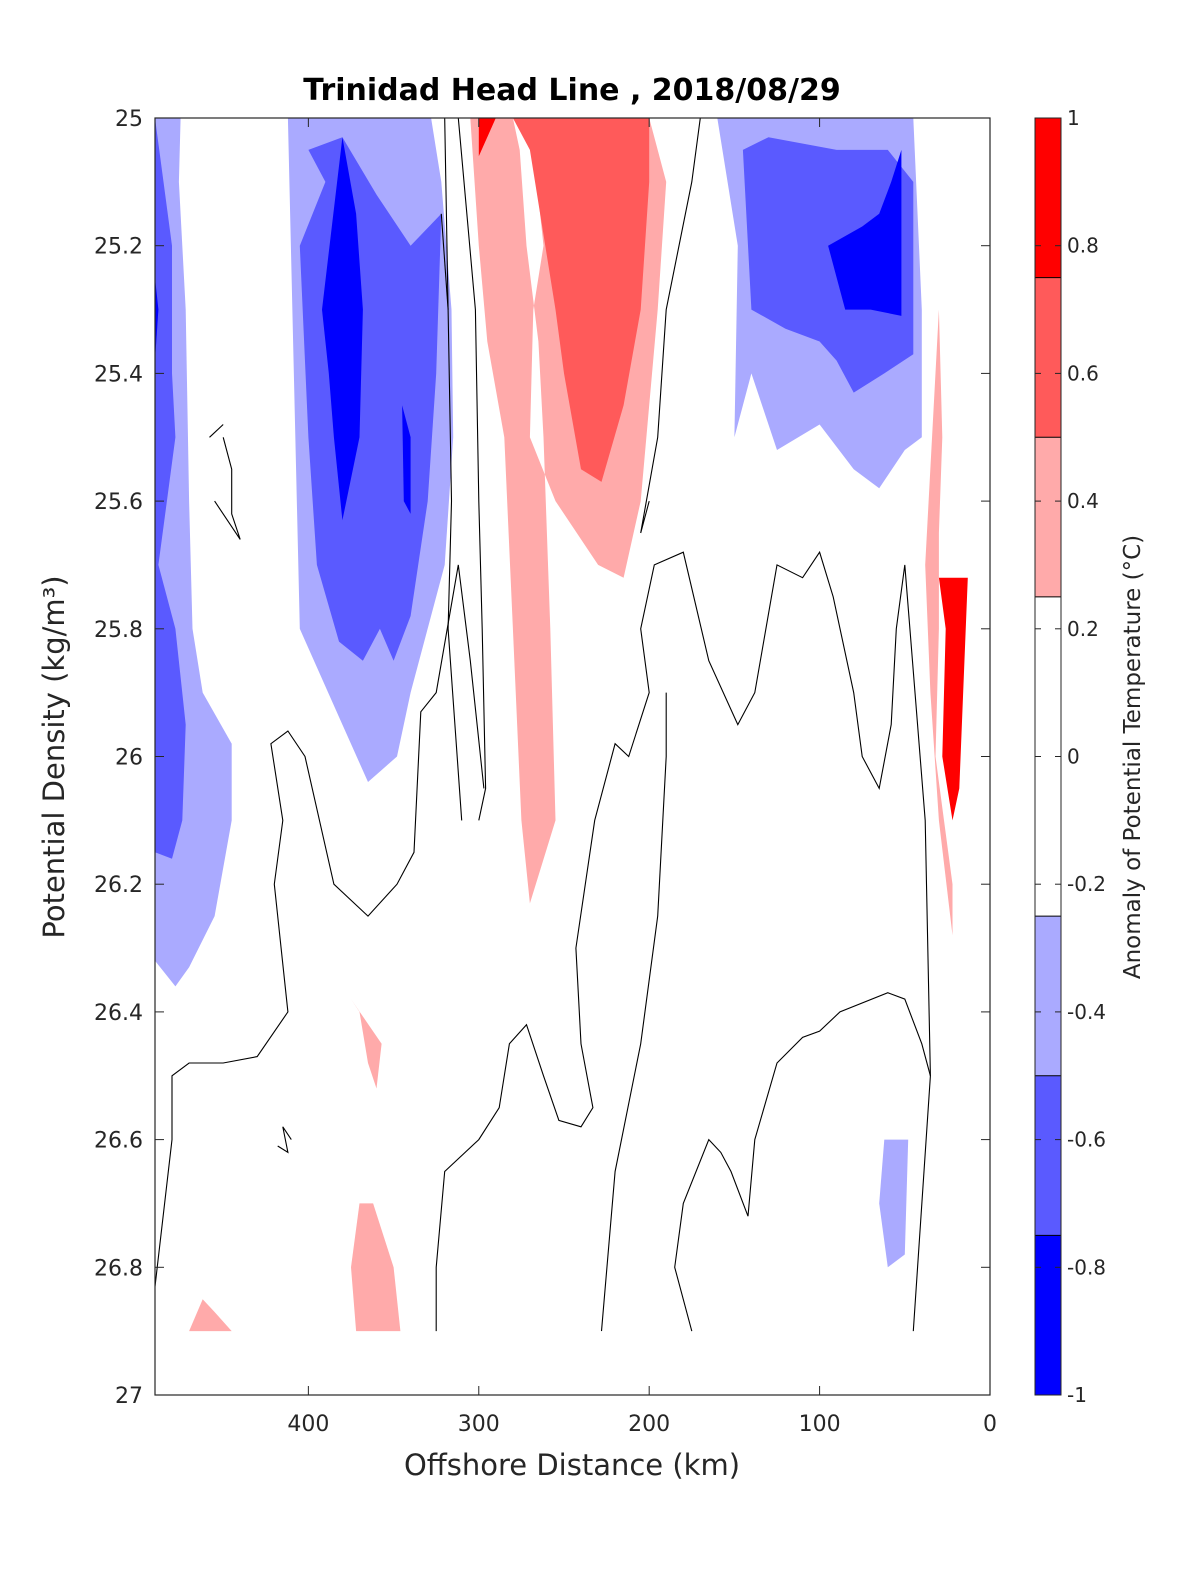 This screenshot has width=1200, height=1575. I want to click on colorbar-tick-label: -0.4, so click(1086, 1012).